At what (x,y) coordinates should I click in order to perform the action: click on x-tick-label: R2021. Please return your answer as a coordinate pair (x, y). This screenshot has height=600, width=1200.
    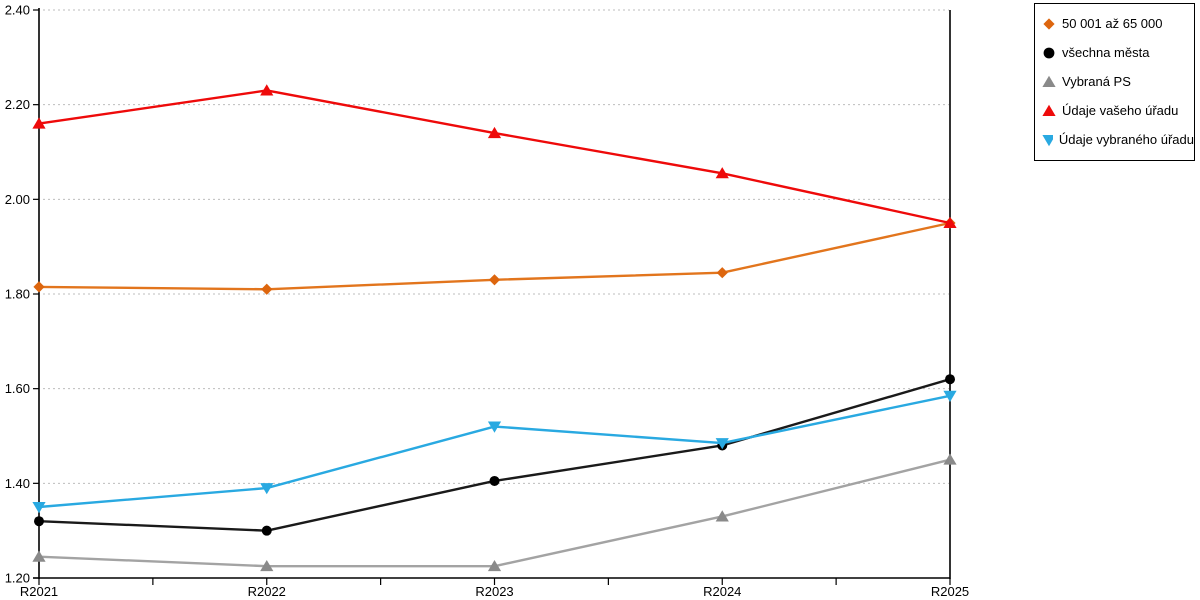
    Looking at the image, I should click on (39, 591).